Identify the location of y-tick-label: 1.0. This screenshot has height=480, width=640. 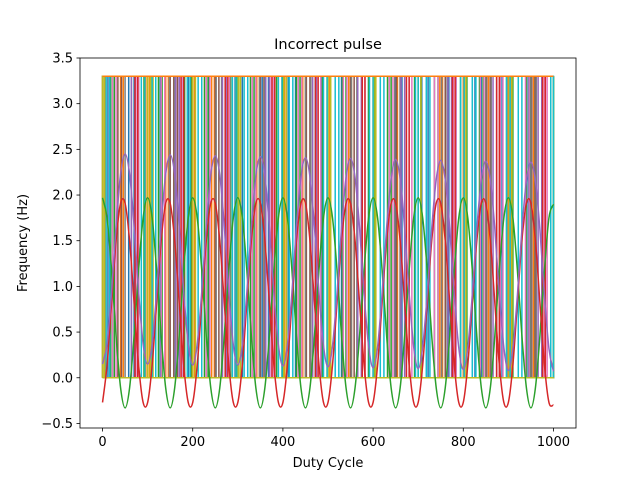
(62, 287).